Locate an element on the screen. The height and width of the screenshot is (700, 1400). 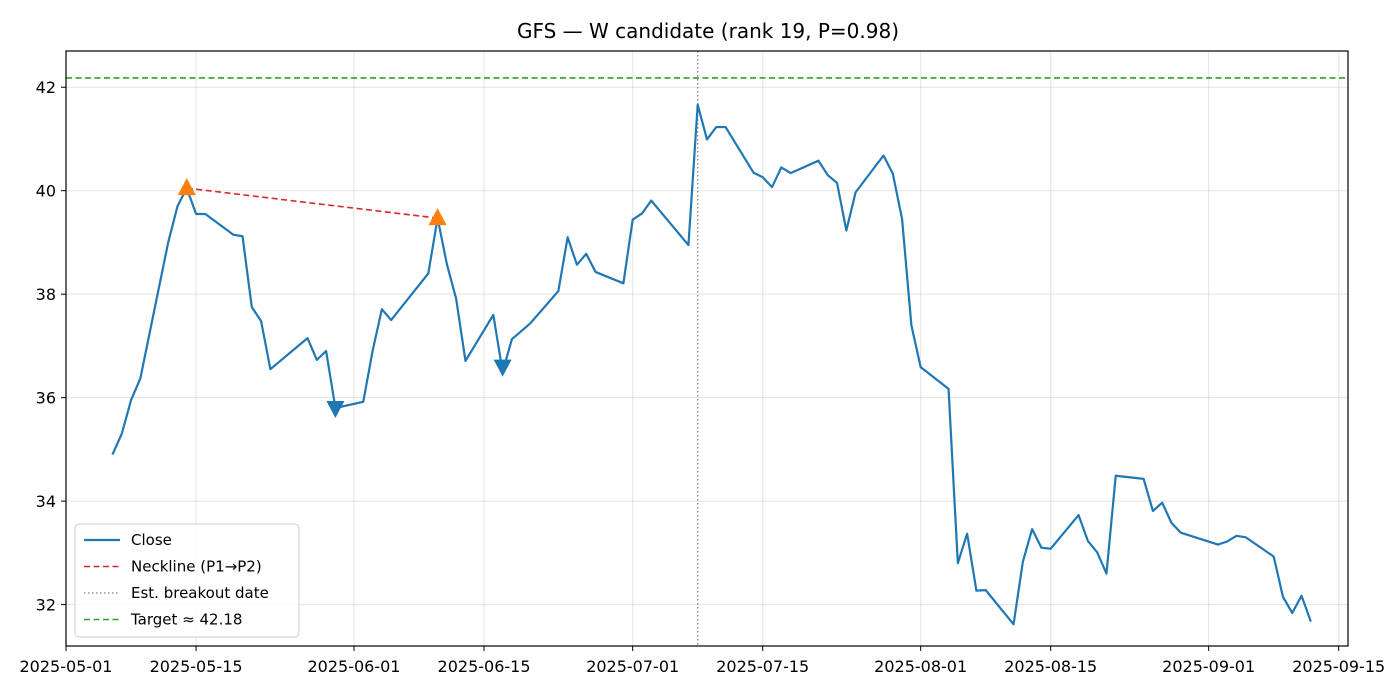
x-tick-label: 2025-07-01 is located at coordinates (632, 666).